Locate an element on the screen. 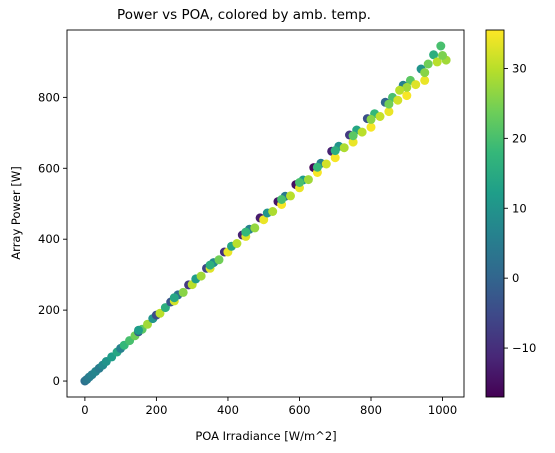  y-axis: 0 200 400 600 800 is located at coordinates (52, 239).